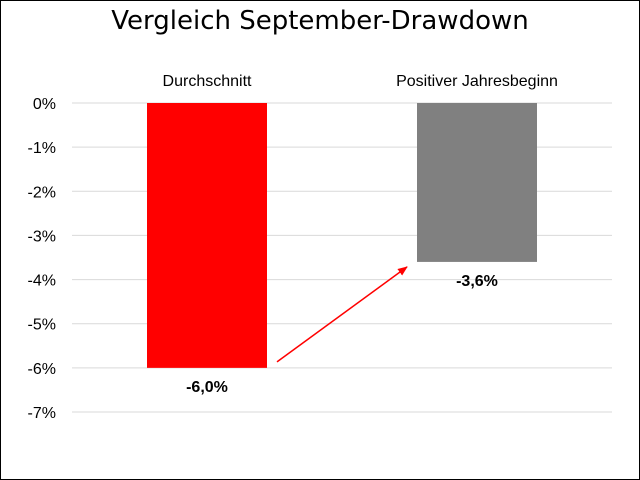 The height and width of the screenshot is (480, 640). Describe the element at coordinates (207, 81) in the screenshot. I see `category-label: Durchschnitt` at that location.